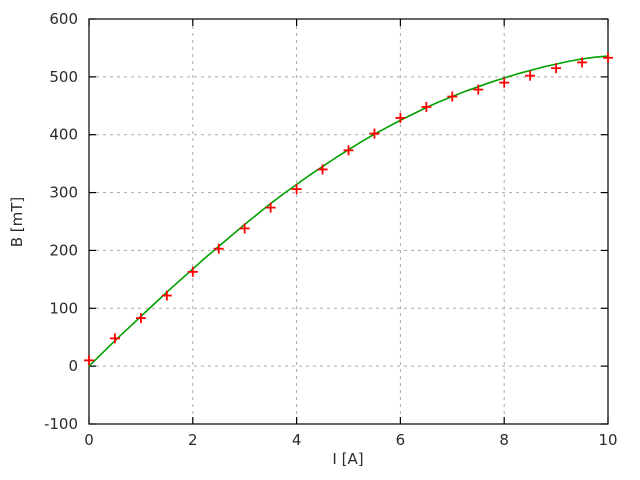 This screenshot has height=480, width=640. What do you see at coordinates (504, 440) in the screenshot?
I see `x-tick-label: 8` at bounding box center [504, 440].